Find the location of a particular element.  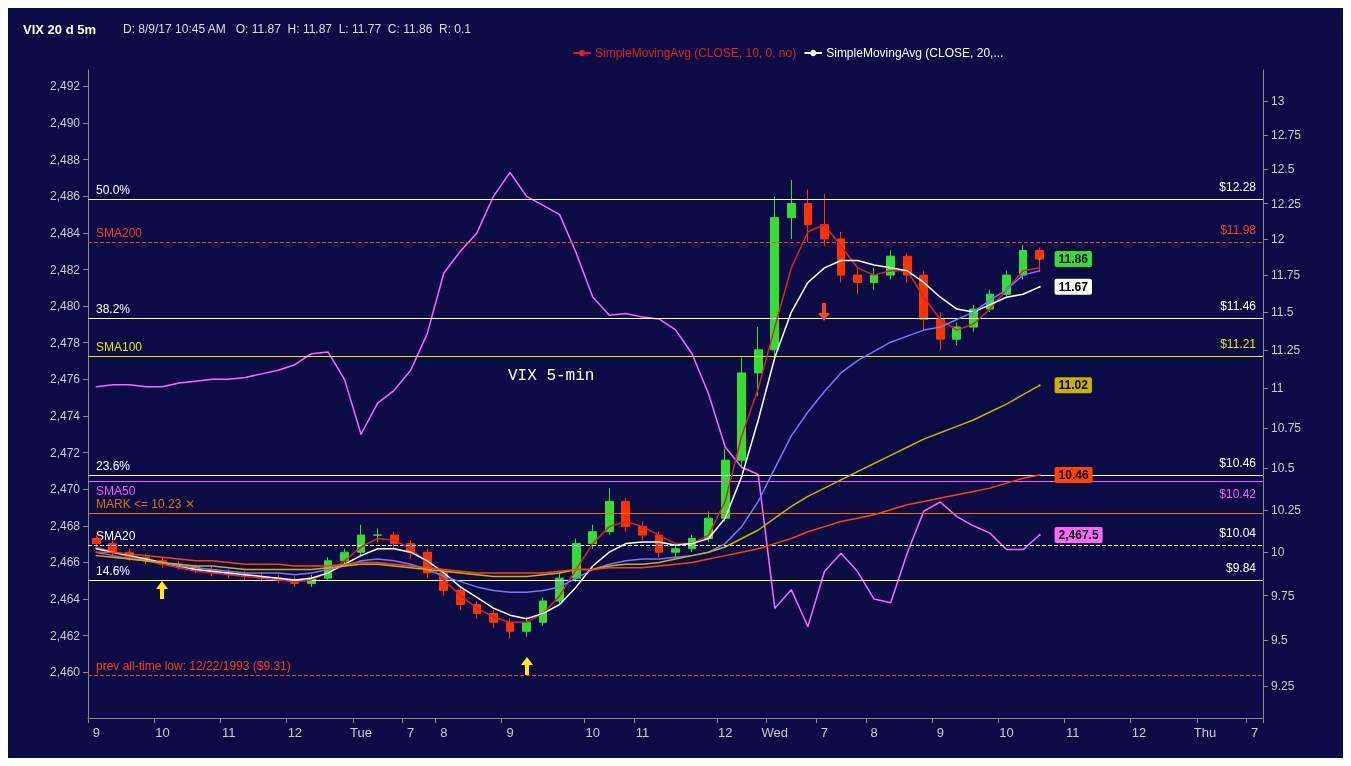

y2-tick-label: 12.25 is located at coordinates (1286, 203).